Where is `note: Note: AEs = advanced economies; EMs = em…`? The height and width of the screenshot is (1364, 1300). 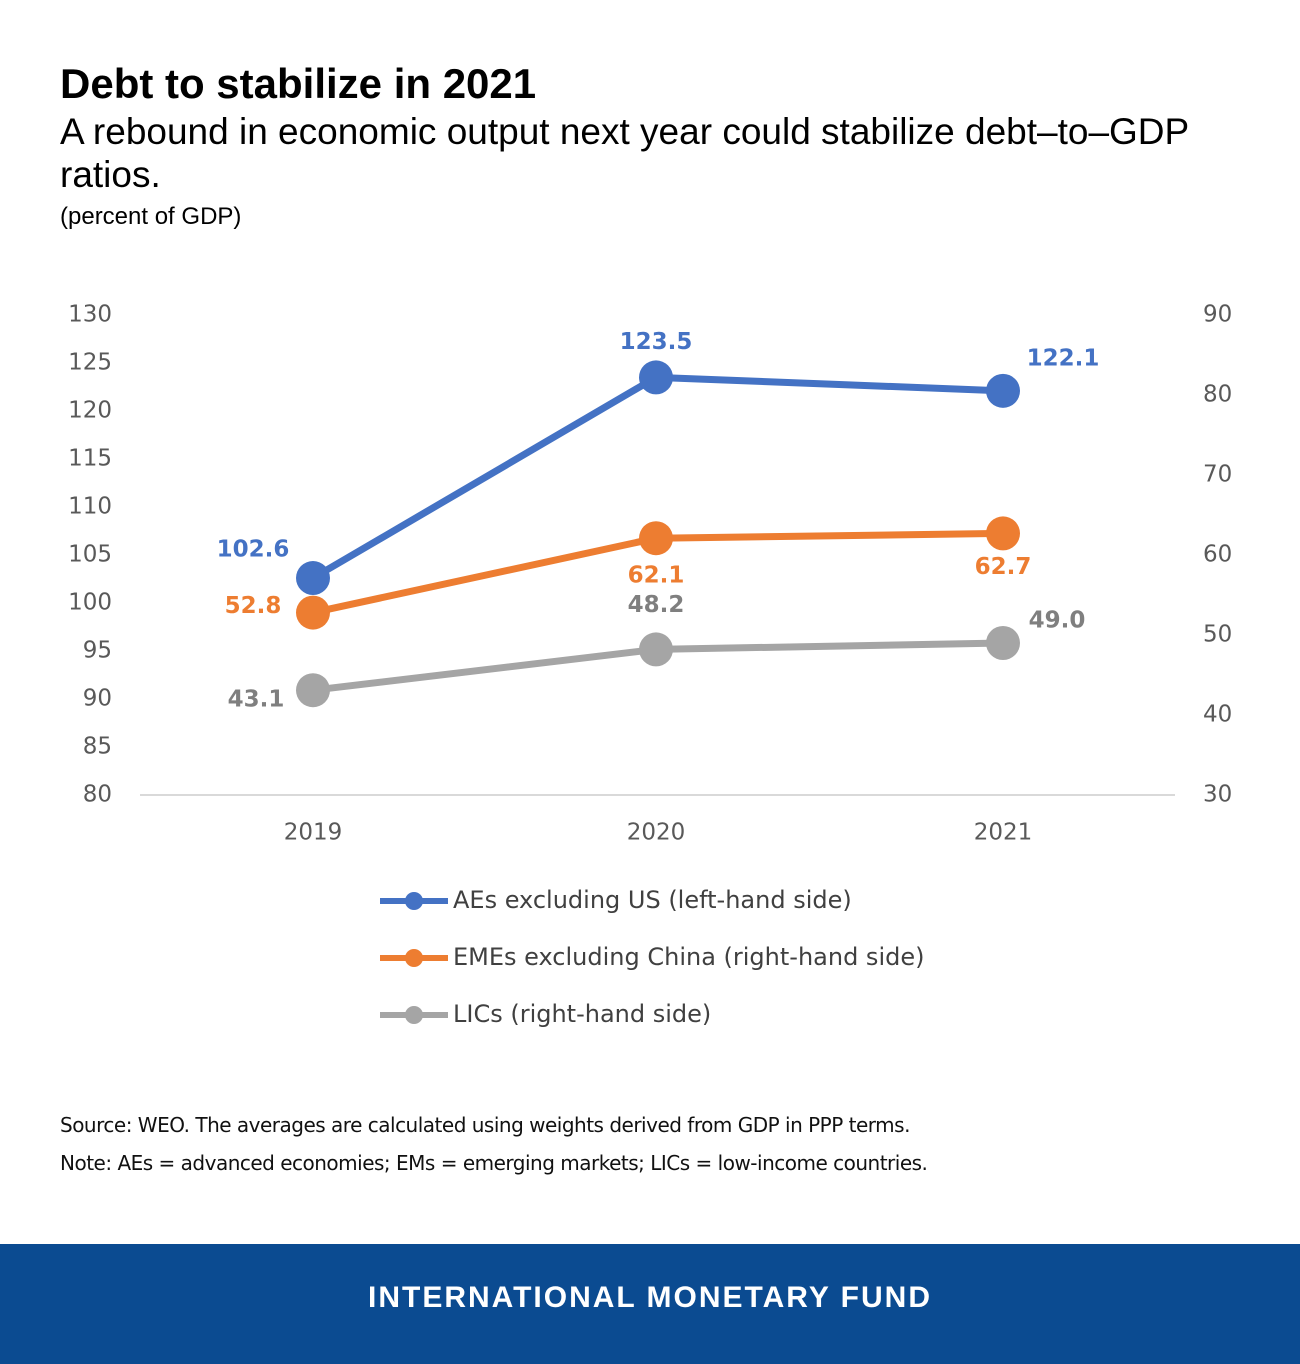 note: Note: AEs = advanced economies; EMs = em… is located at coordinates (494, 1163).